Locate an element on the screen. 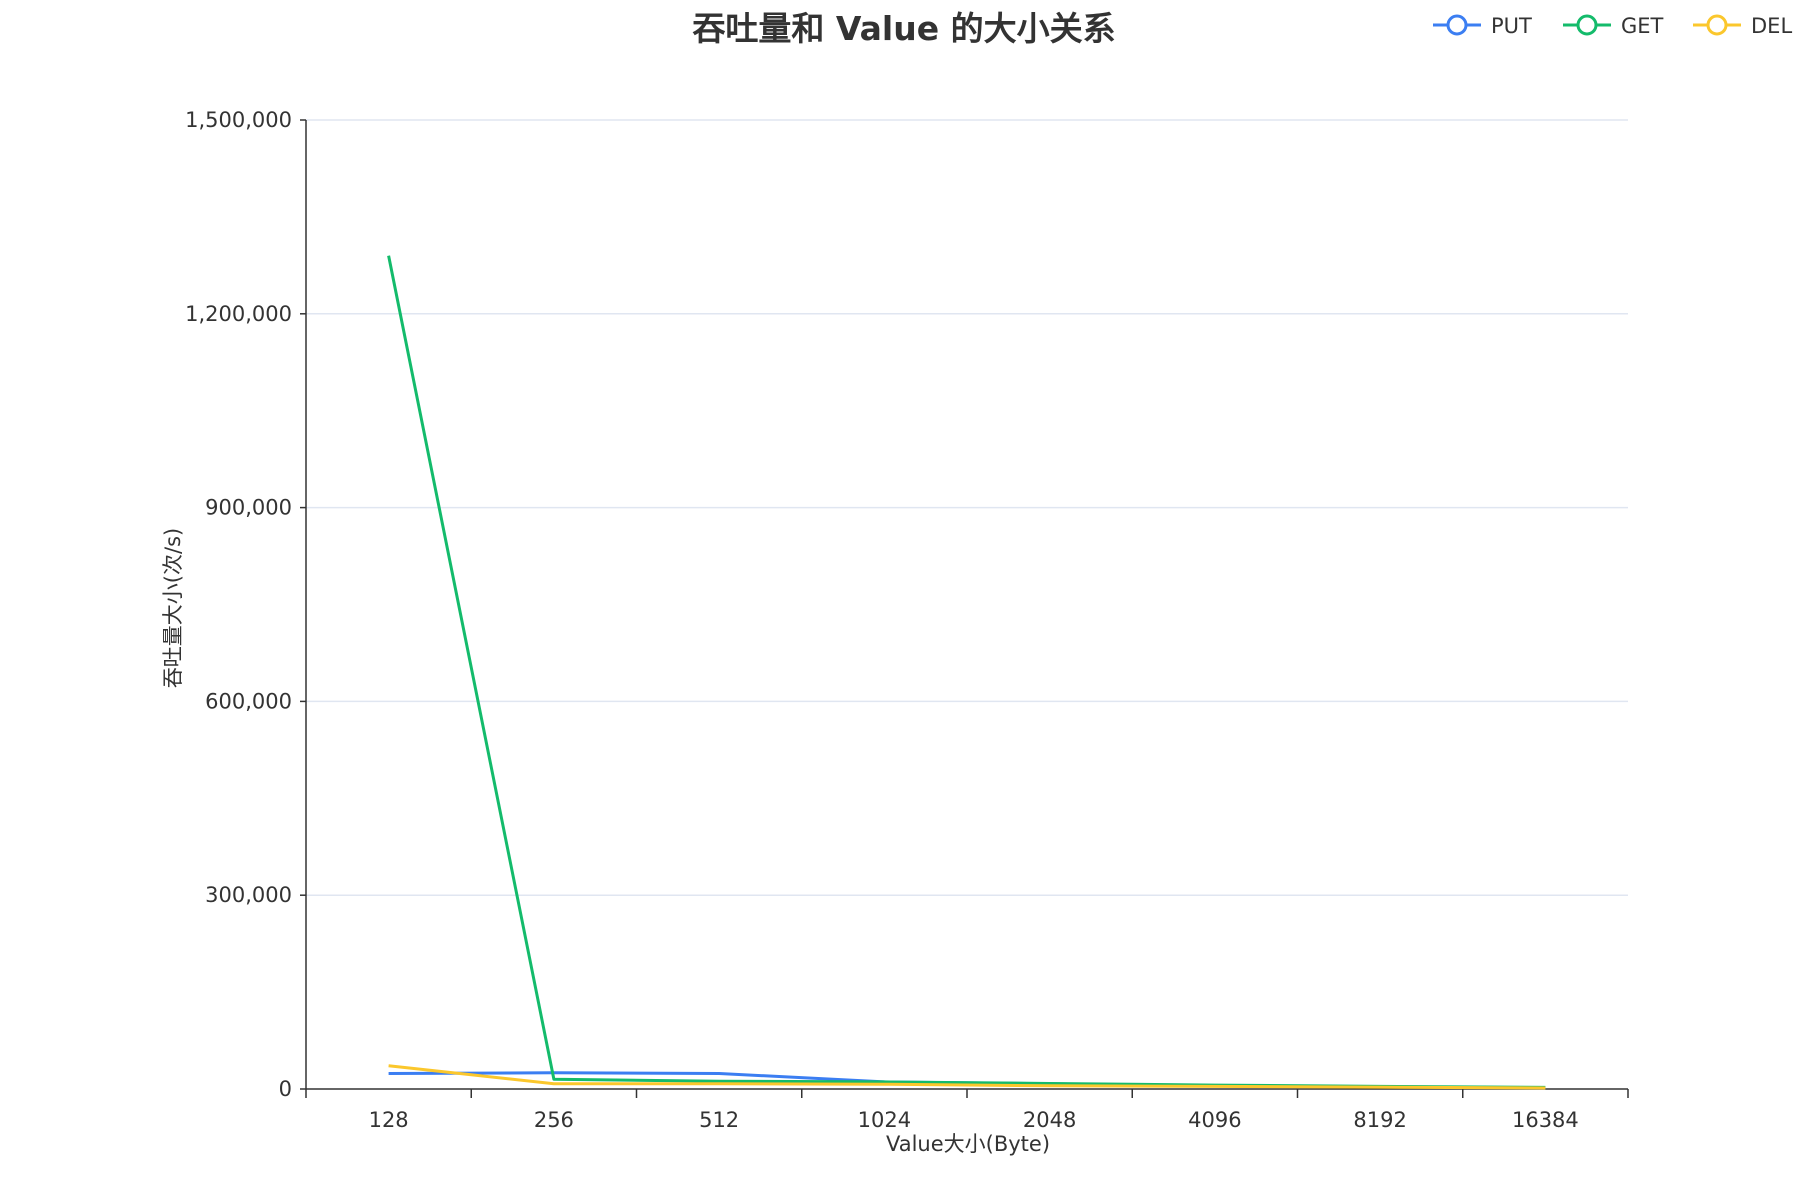  x-tick-label: 256 is located at coordinates (554, 1120).